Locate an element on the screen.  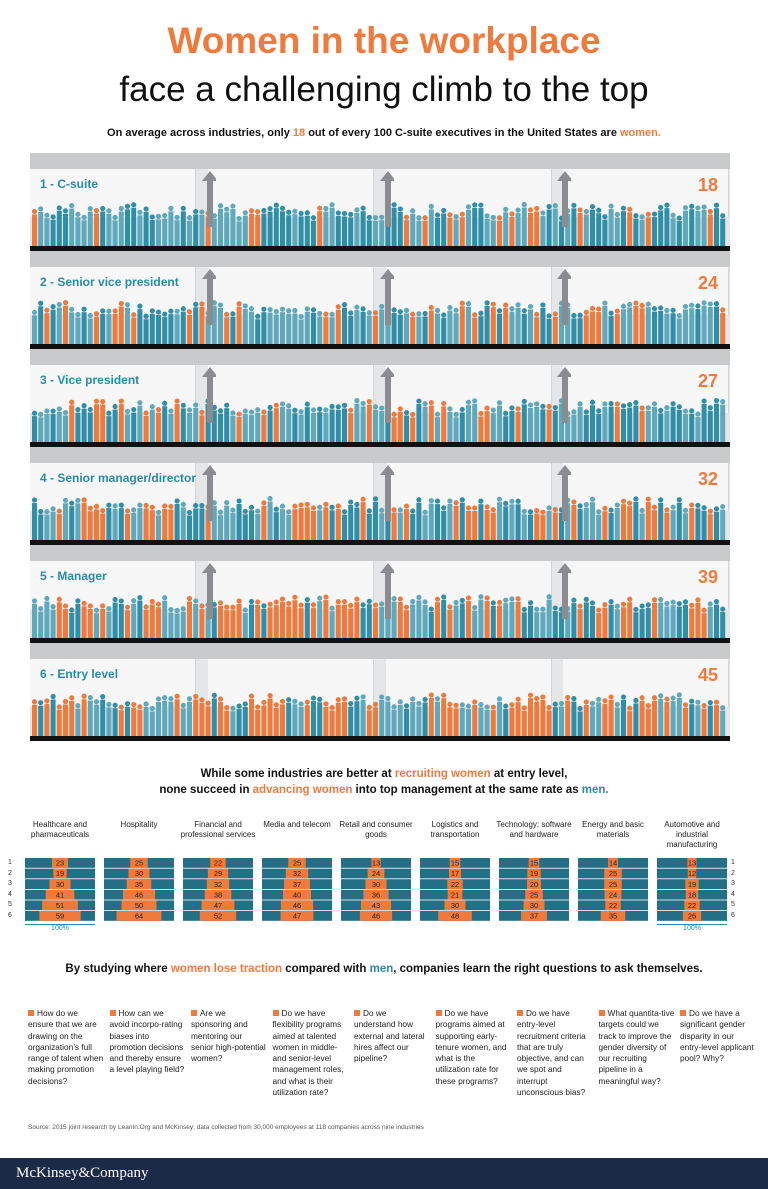
level-number: 6 is located at coordinates (10, 915).